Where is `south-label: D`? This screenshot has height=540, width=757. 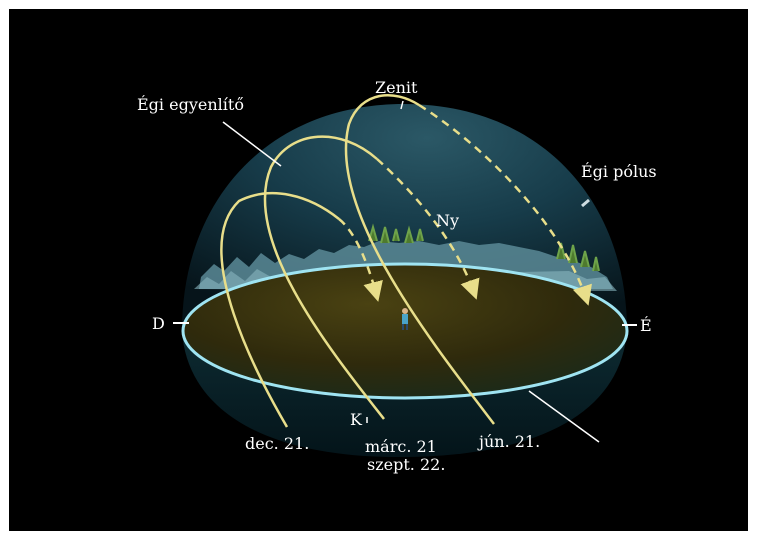 south-label: D is located at coordinates (158, 323).